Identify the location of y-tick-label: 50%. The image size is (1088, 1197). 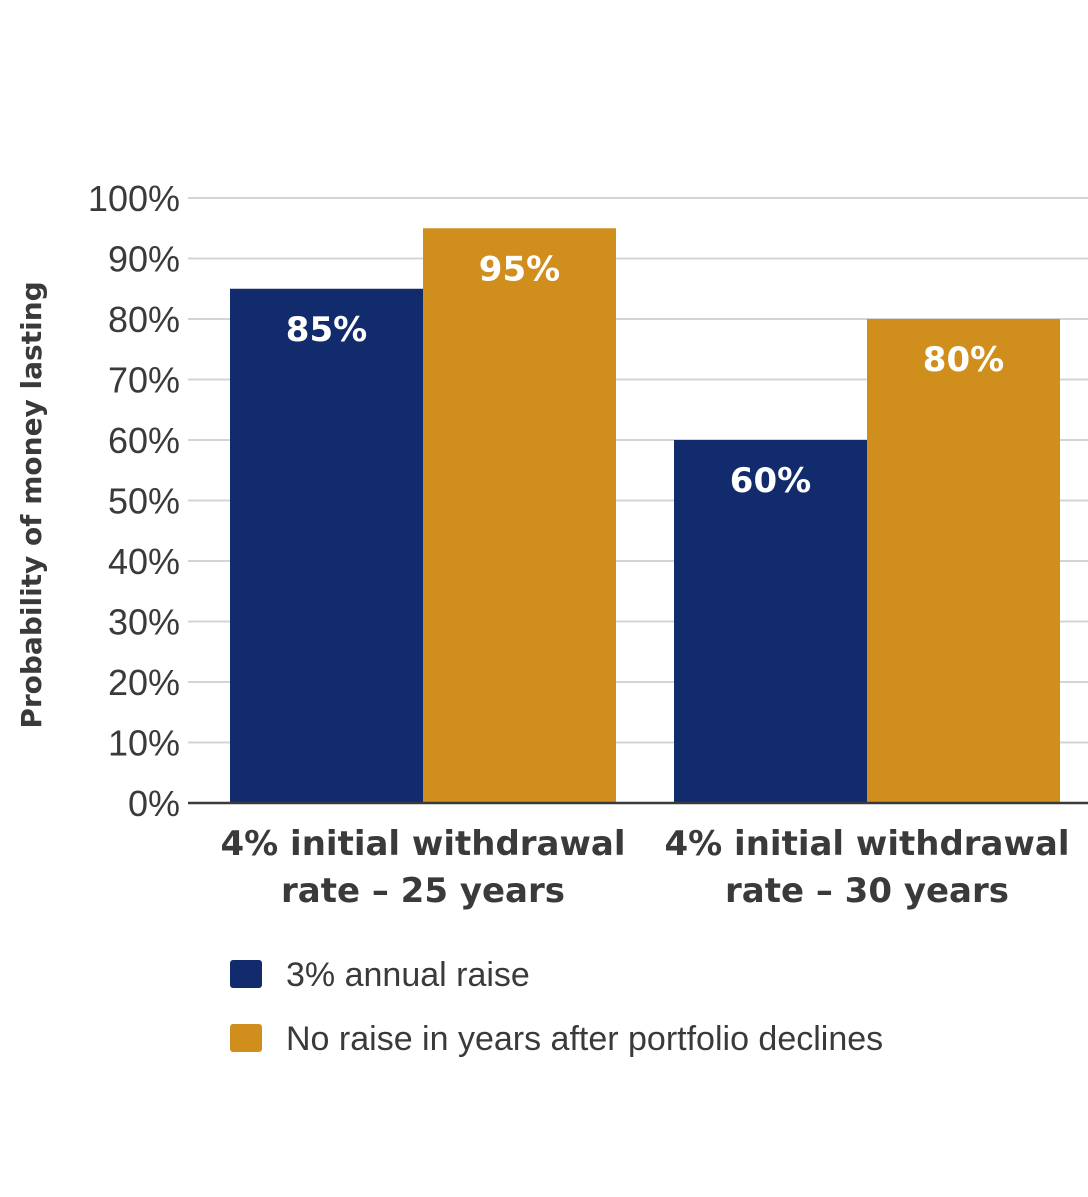
(144, 501).